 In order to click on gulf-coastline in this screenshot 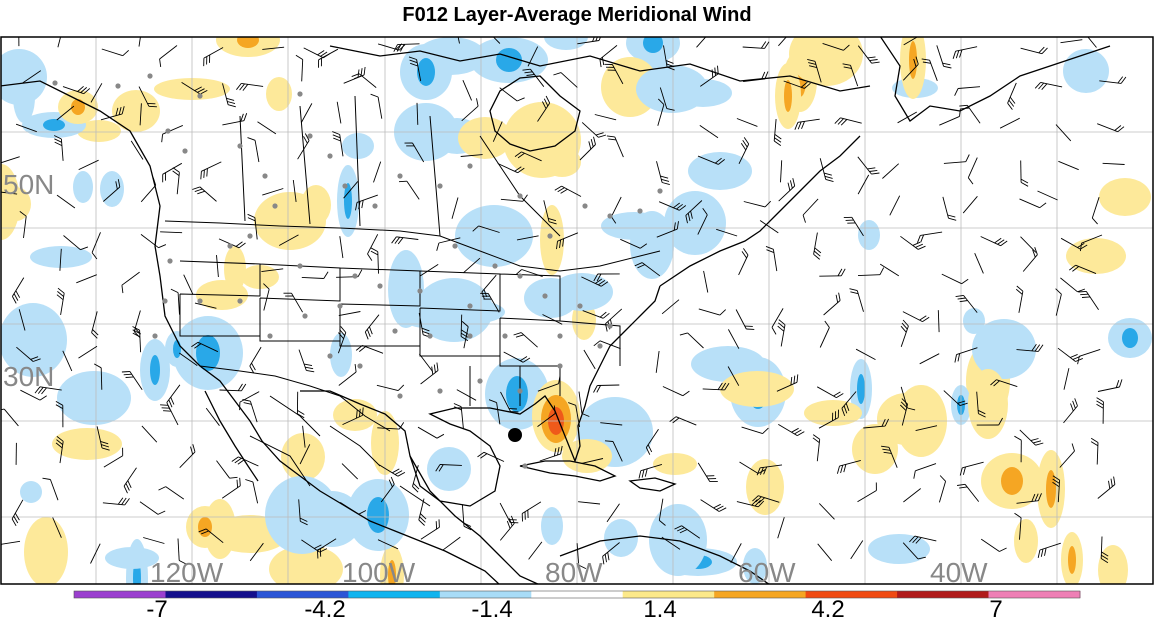, I will do `click(480, 396)`.